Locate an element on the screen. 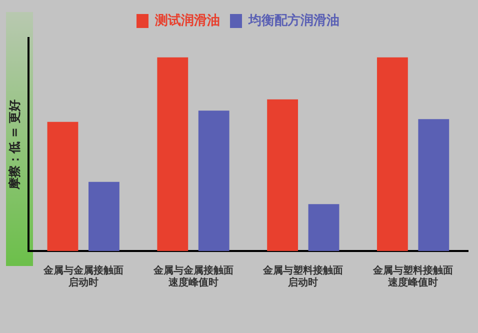  x-tick-label: 金属与金属接触面启动时 is located at coordinates (83, 276).